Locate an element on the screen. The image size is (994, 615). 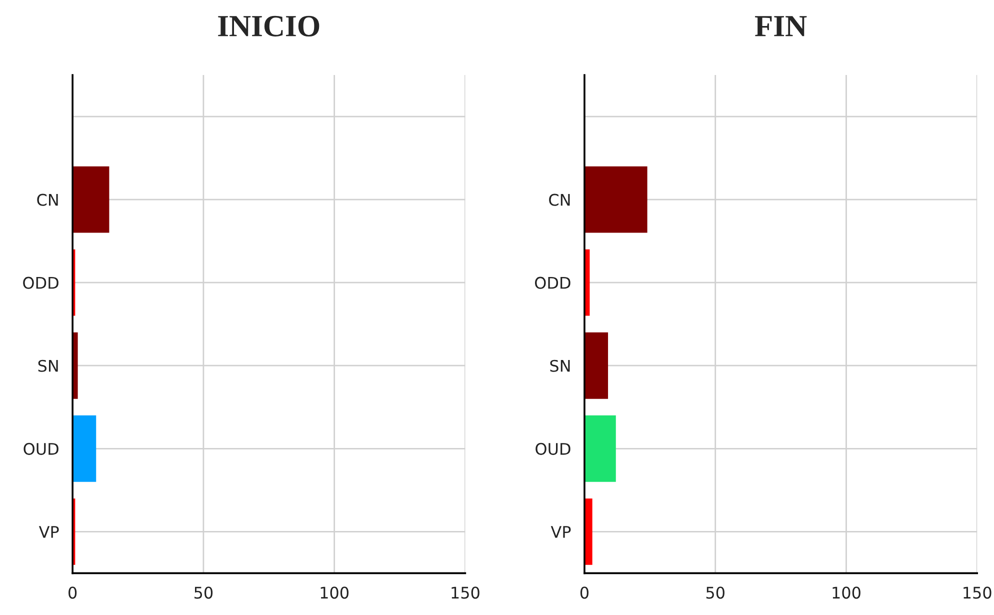
chart-title: INICIO is located at coordinates (269, 26).